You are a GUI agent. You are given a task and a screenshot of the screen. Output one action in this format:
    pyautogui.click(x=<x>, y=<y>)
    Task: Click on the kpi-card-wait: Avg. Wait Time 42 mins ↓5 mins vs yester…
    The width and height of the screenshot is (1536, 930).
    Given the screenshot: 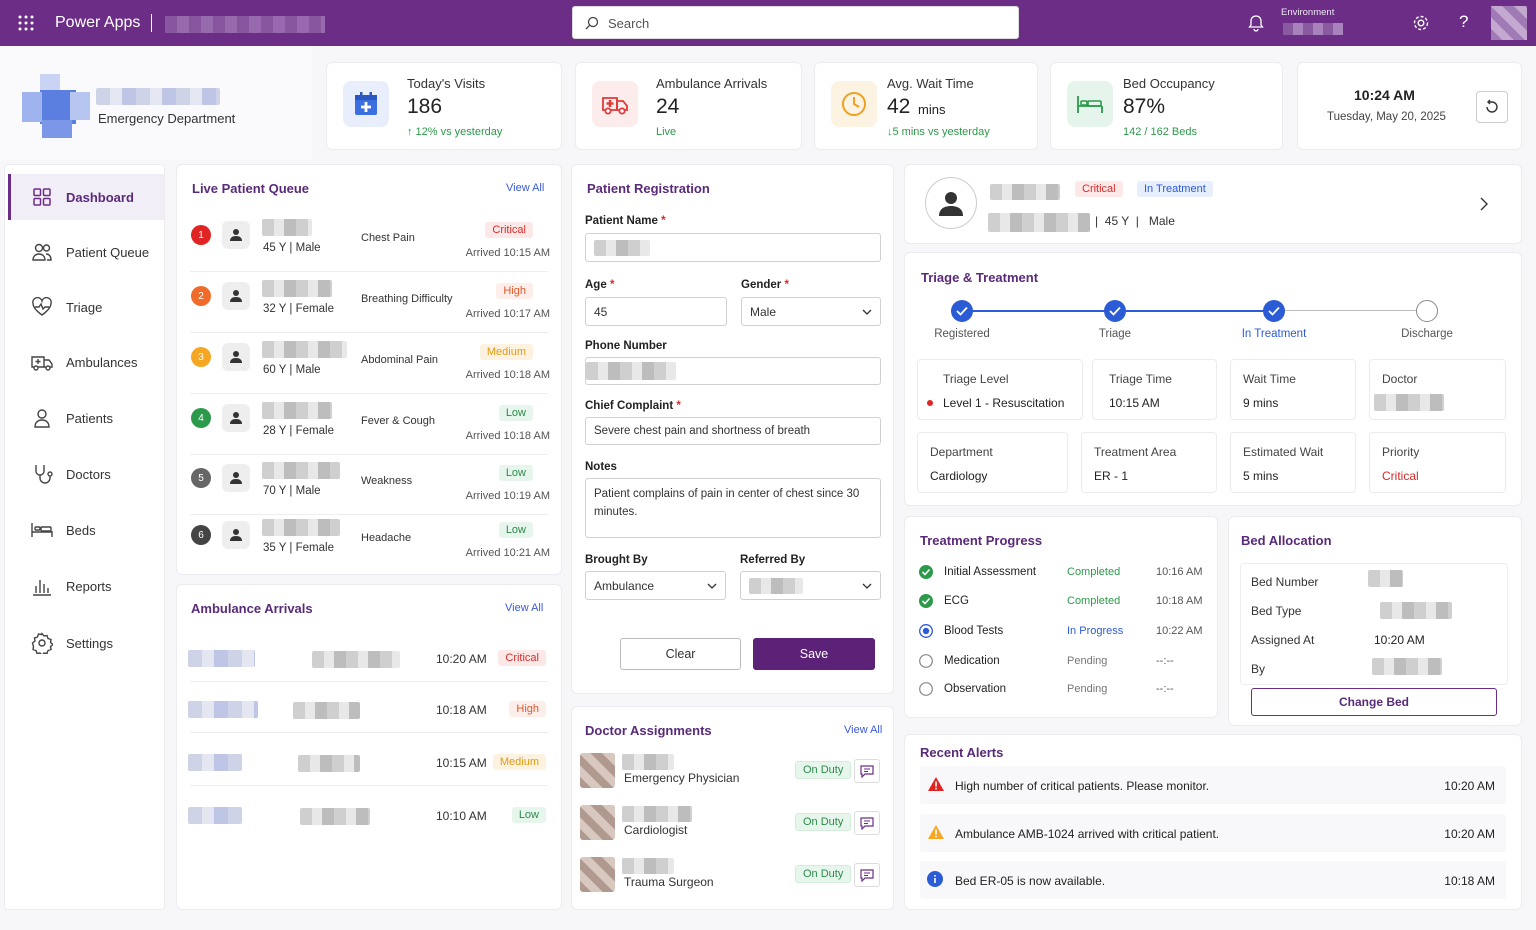 What is the action you would take?
    pyautogui.click(x=926, y=106)
    